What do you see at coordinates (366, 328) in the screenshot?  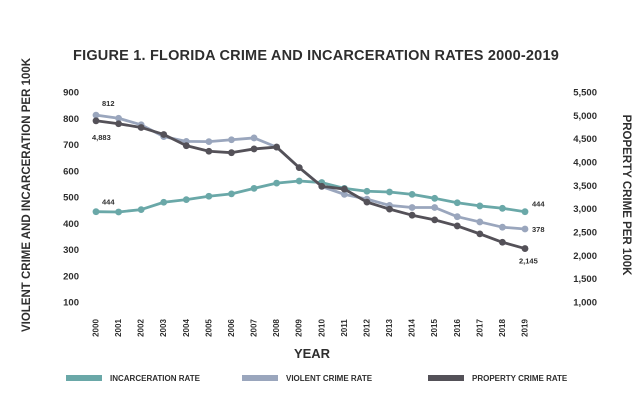 I see `x-tick-label: 2012` at bounding box center [366, 328].